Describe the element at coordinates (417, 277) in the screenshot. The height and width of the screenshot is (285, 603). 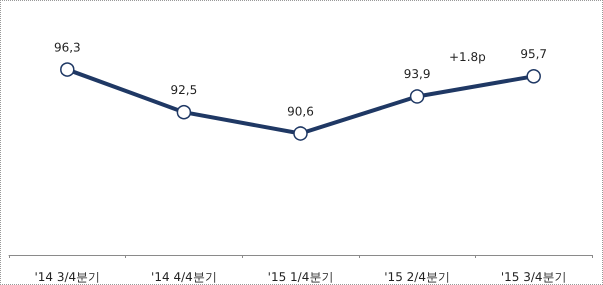
I see `x-tick-label: '15 2/4분기` at that location.